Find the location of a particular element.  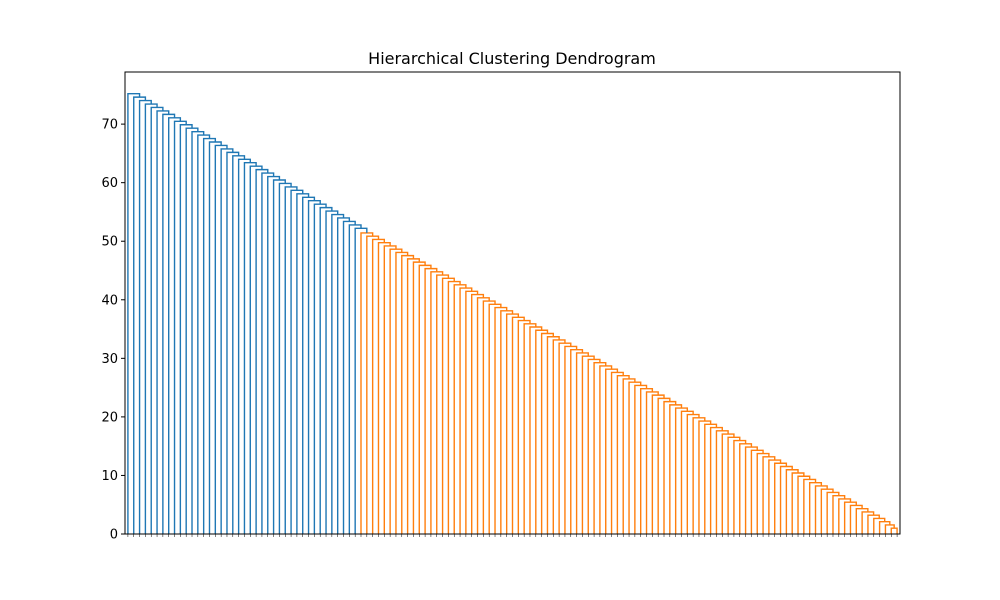

y-axis: 0 10 20 30 40 50 60 70 is located at coordinates (113, 330).